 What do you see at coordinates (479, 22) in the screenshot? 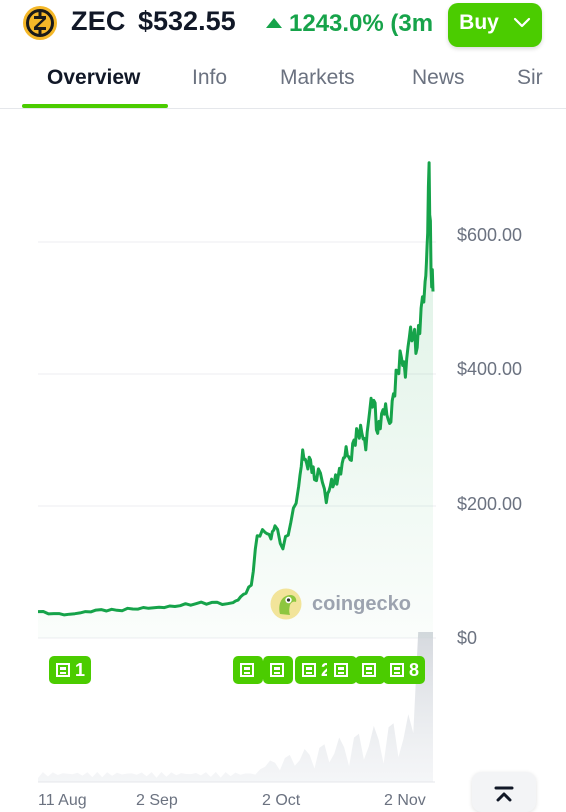
I see `buy-button-label: Buy` at bounding box center [479, 22].